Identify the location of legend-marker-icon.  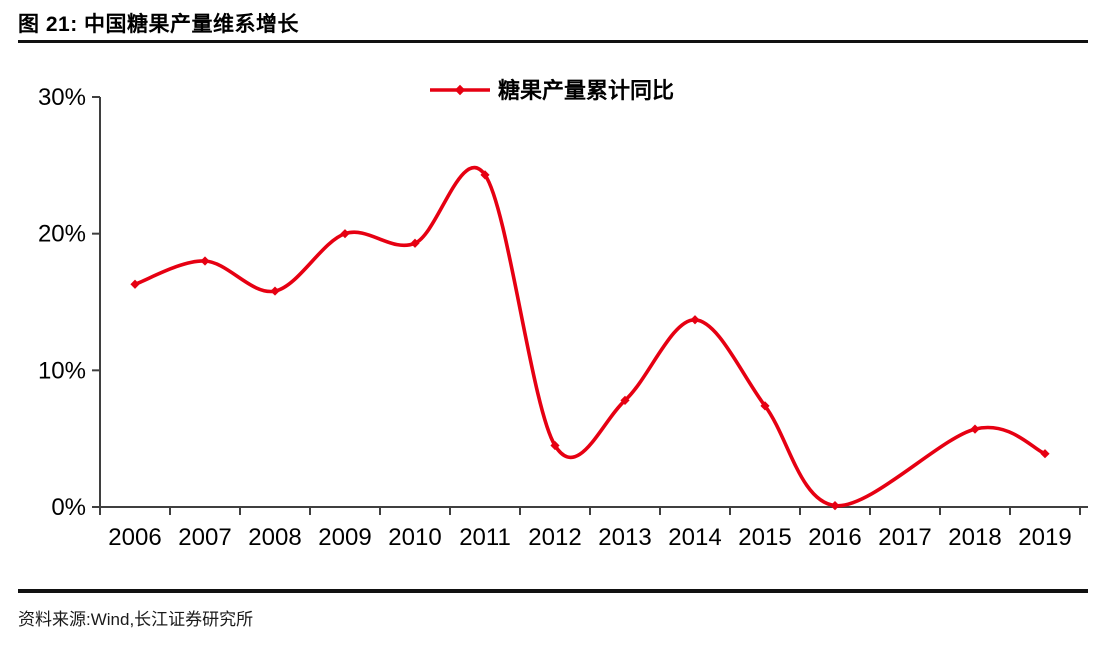
(460, 90).